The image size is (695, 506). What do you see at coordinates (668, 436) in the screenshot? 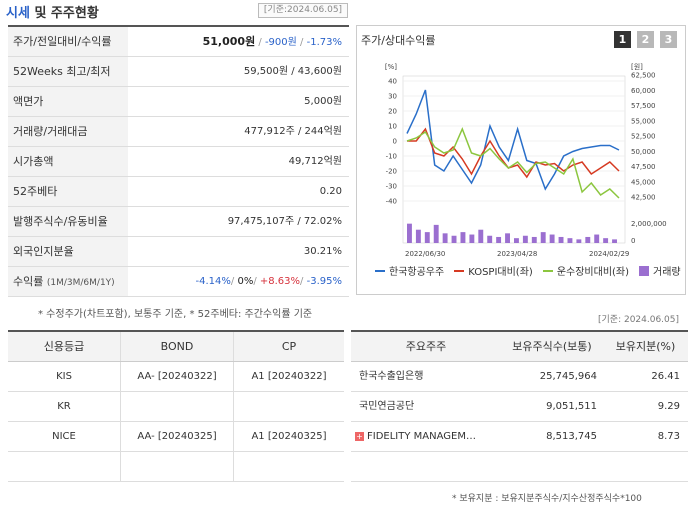
I see `holder-pct: 8.73` at bounding box center [668, 436].